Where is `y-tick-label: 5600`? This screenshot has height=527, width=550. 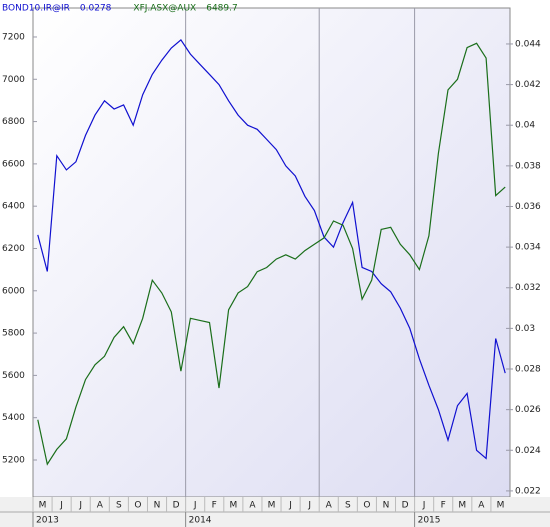
y-tick-label: 5600 is located at coordinates (13, 376).